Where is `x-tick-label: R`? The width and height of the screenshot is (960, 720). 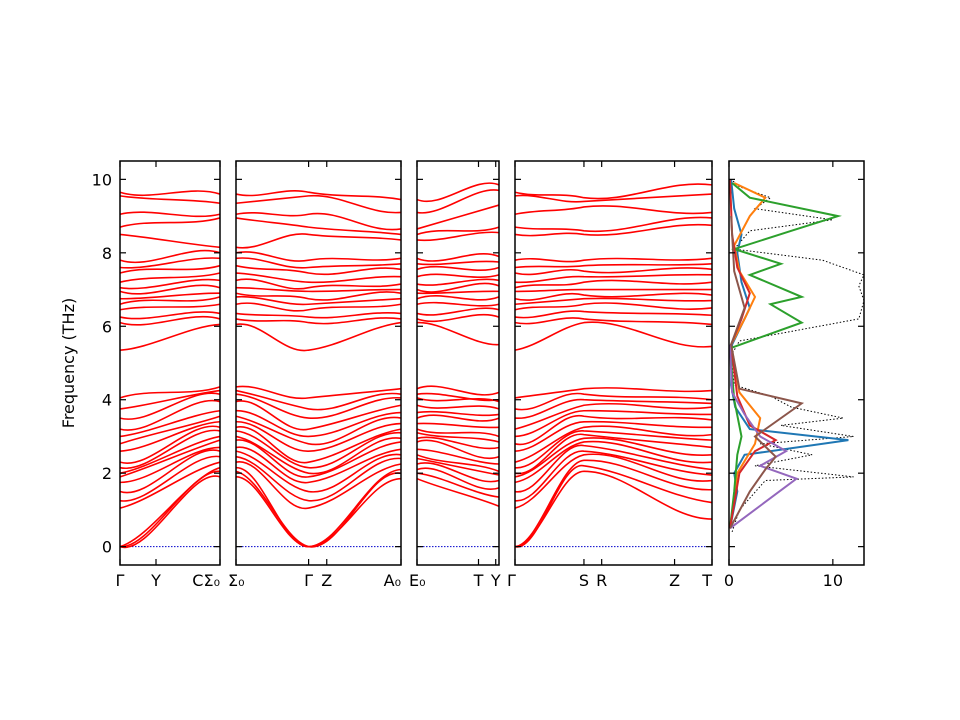 x-tick-label: R is located at coordinates (601, 580).